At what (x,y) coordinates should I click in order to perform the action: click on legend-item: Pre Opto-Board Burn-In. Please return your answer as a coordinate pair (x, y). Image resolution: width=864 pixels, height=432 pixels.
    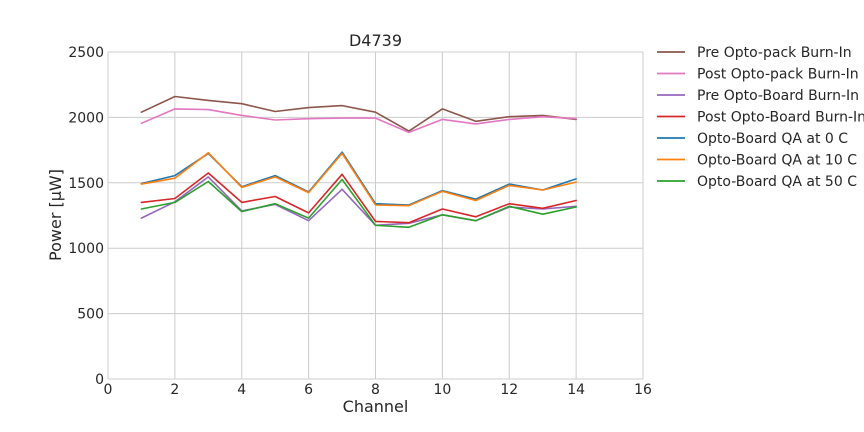
    Looking at the image, I should click on (758, 96).